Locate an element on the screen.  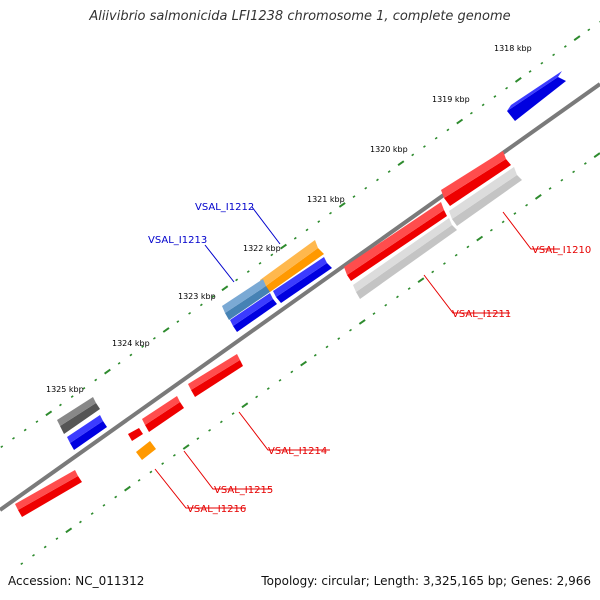
label-vsal-i1214: VSAL_I1214 is located at coordinates (297, 451).